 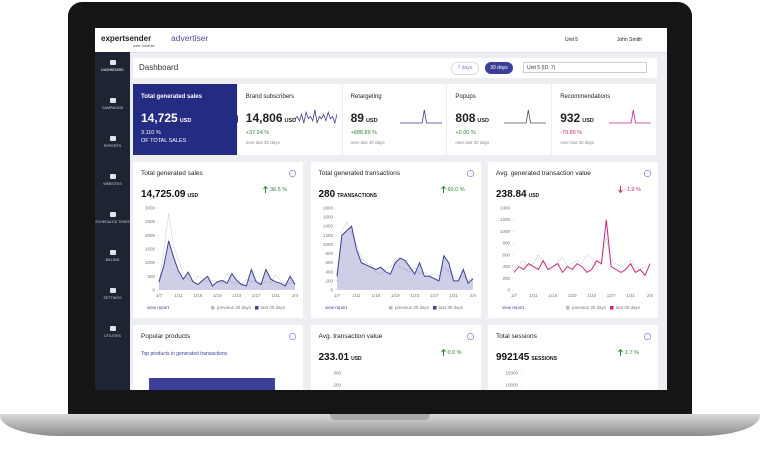 What do you see at coordinates (633, 190) in the screenshot?
I see `panel-change: -1.9 %` at bounding box center [633, 190].